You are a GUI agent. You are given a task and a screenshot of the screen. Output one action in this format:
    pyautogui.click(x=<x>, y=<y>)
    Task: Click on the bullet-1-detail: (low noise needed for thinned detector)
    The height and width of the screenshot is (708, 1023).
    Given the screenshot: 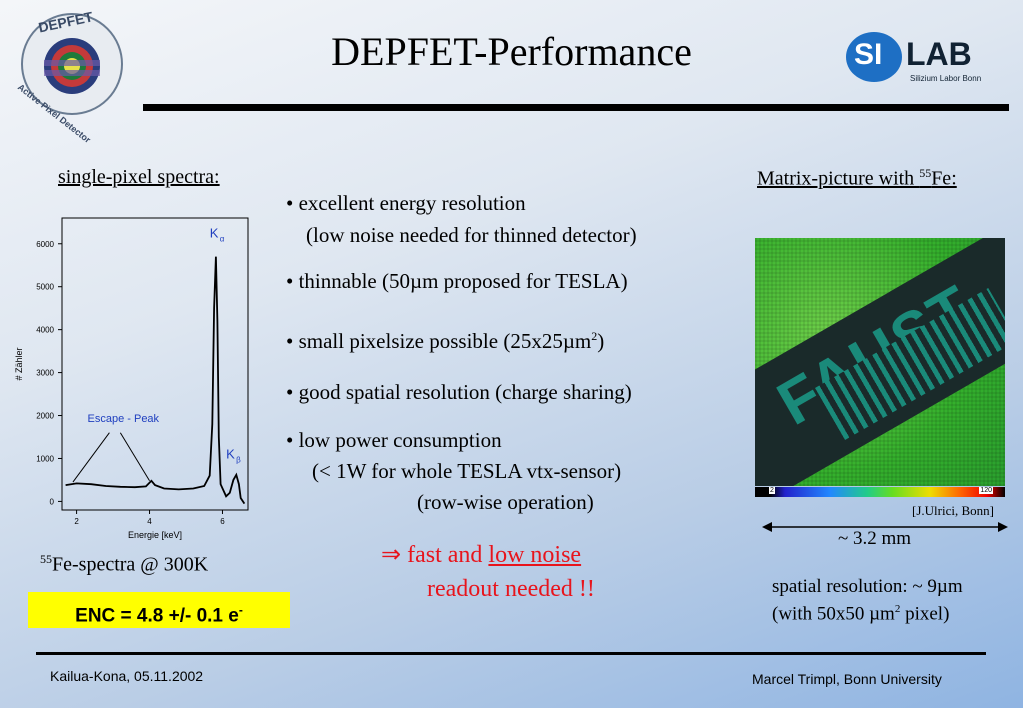 What is the action you would take?
    pyautogui.click(x=471, y=235)
    